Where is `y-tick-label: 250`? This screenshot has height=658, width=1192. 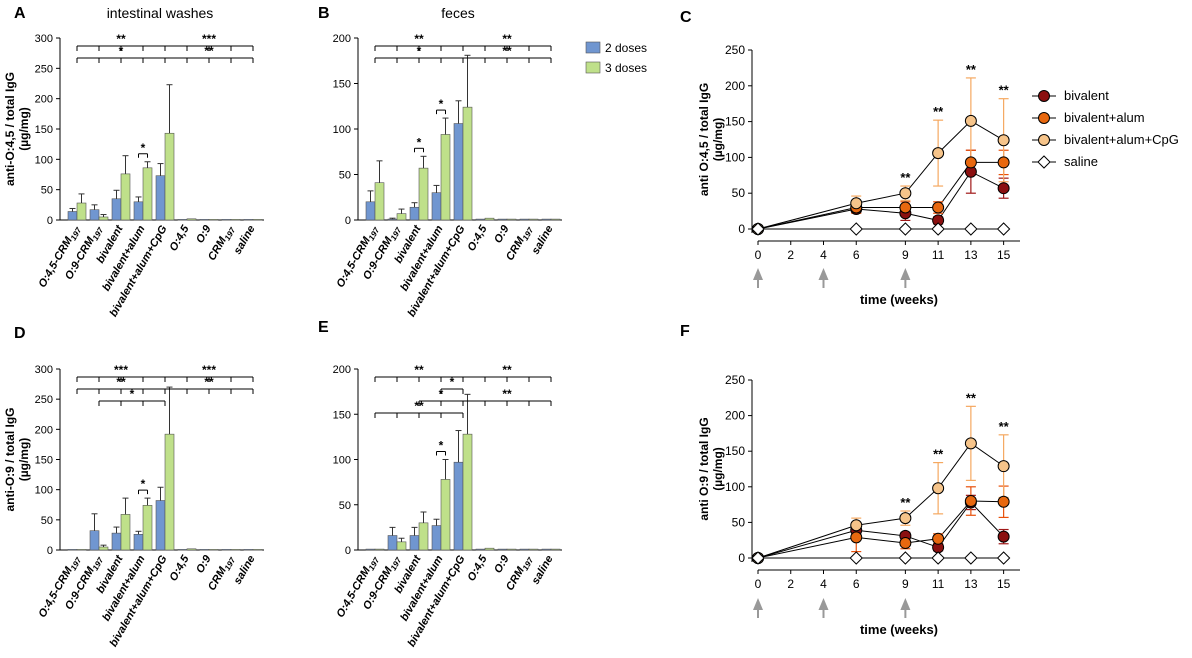
y-tick-label: 250 is located at coordinates (44, 69).